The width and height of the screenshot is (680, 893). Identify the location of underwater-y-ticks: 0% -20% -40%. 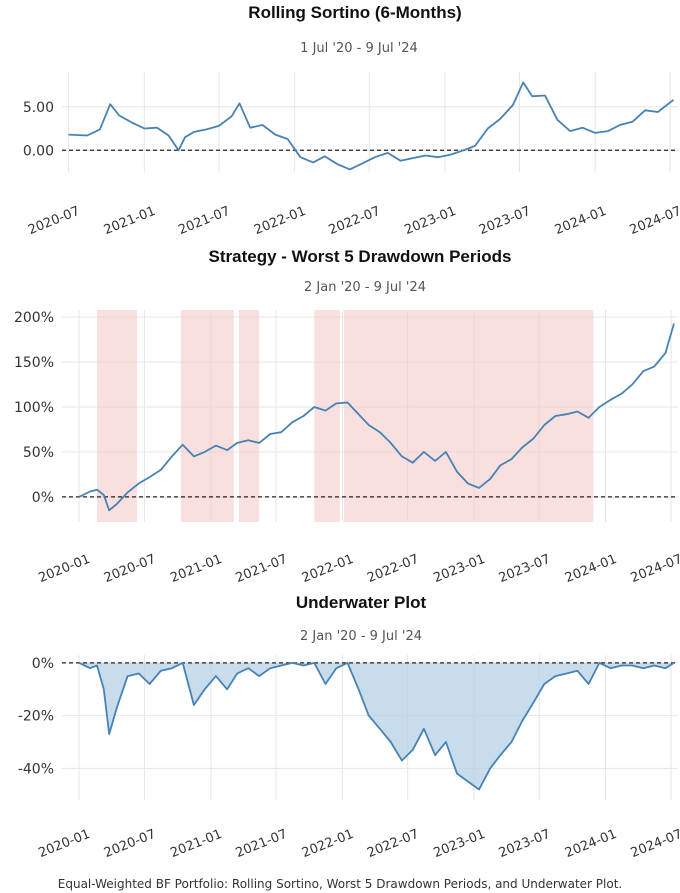
(36, 716).